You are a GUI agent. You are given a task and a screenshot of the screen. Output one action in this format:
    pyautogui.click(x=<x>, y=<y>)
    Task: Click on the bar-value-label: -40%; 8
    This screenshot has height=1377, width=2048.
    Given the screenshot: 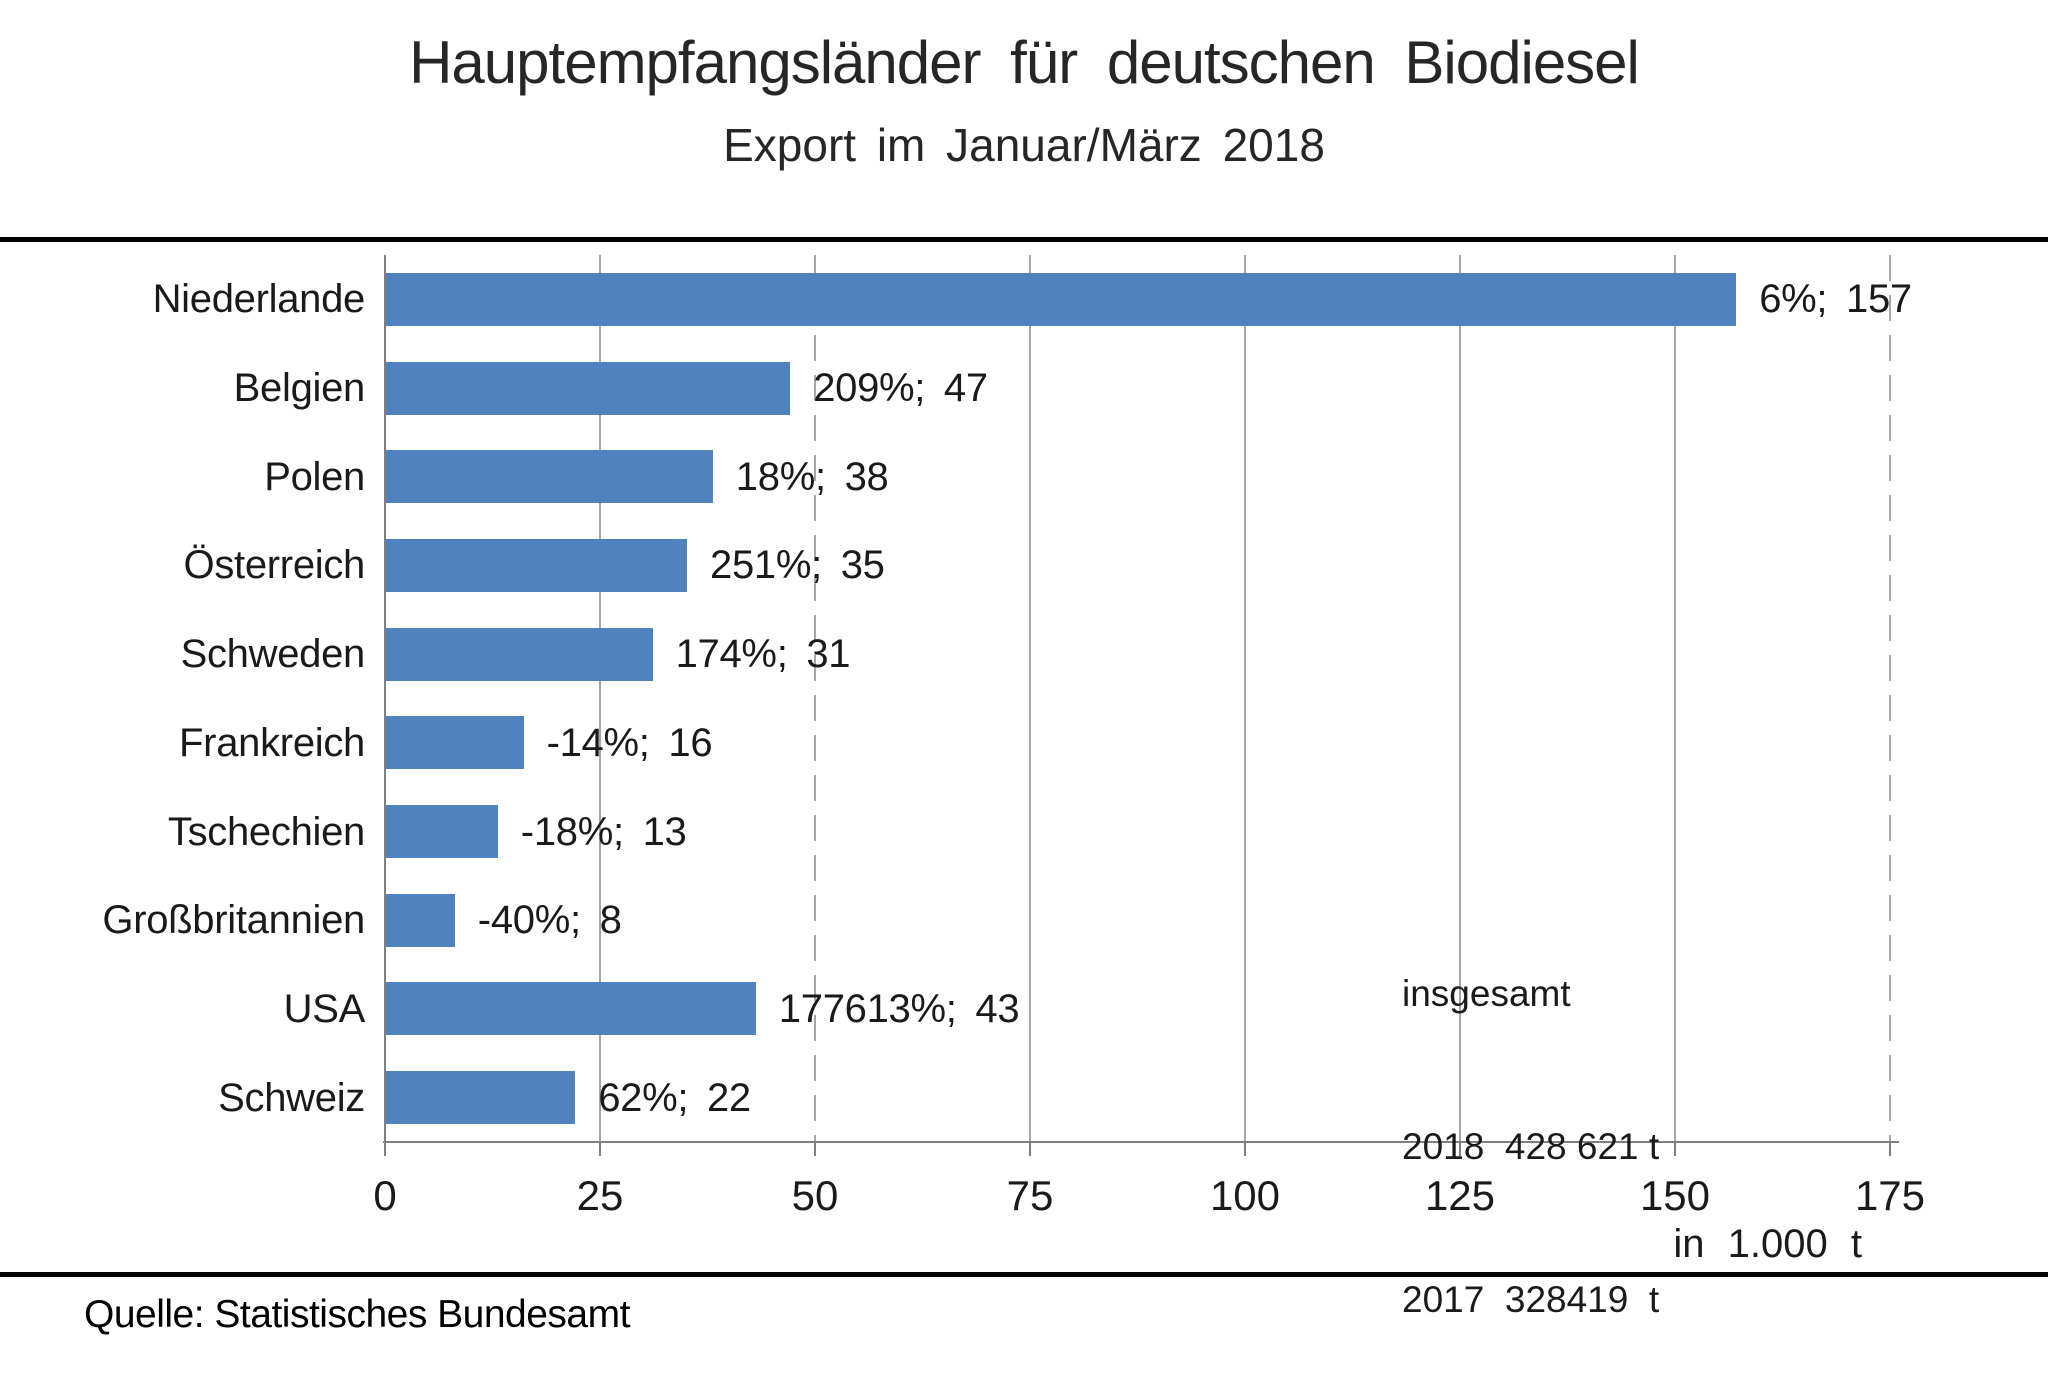 What is the action you would take?
    pyautogui.click(x=549, y=920)
    